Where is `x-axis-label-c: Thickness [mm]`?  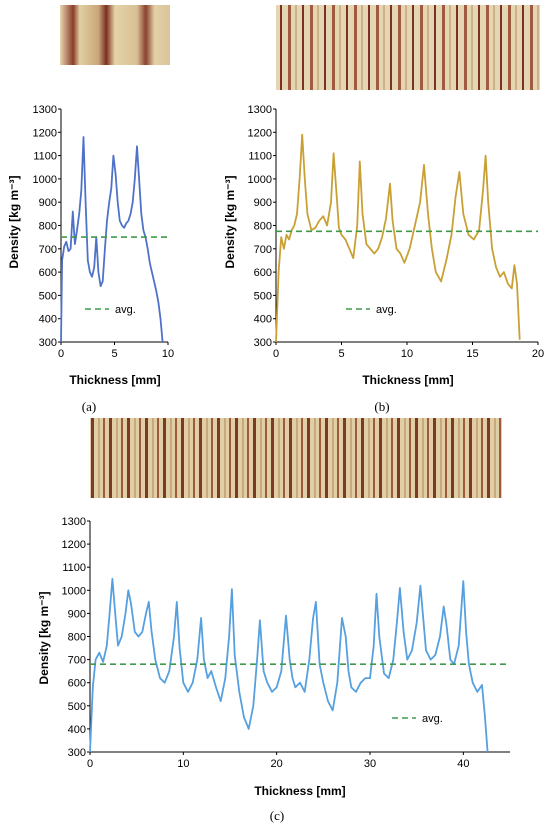 x-axis-label-c: Thickness [mm] is located at coordinates (299, 791).